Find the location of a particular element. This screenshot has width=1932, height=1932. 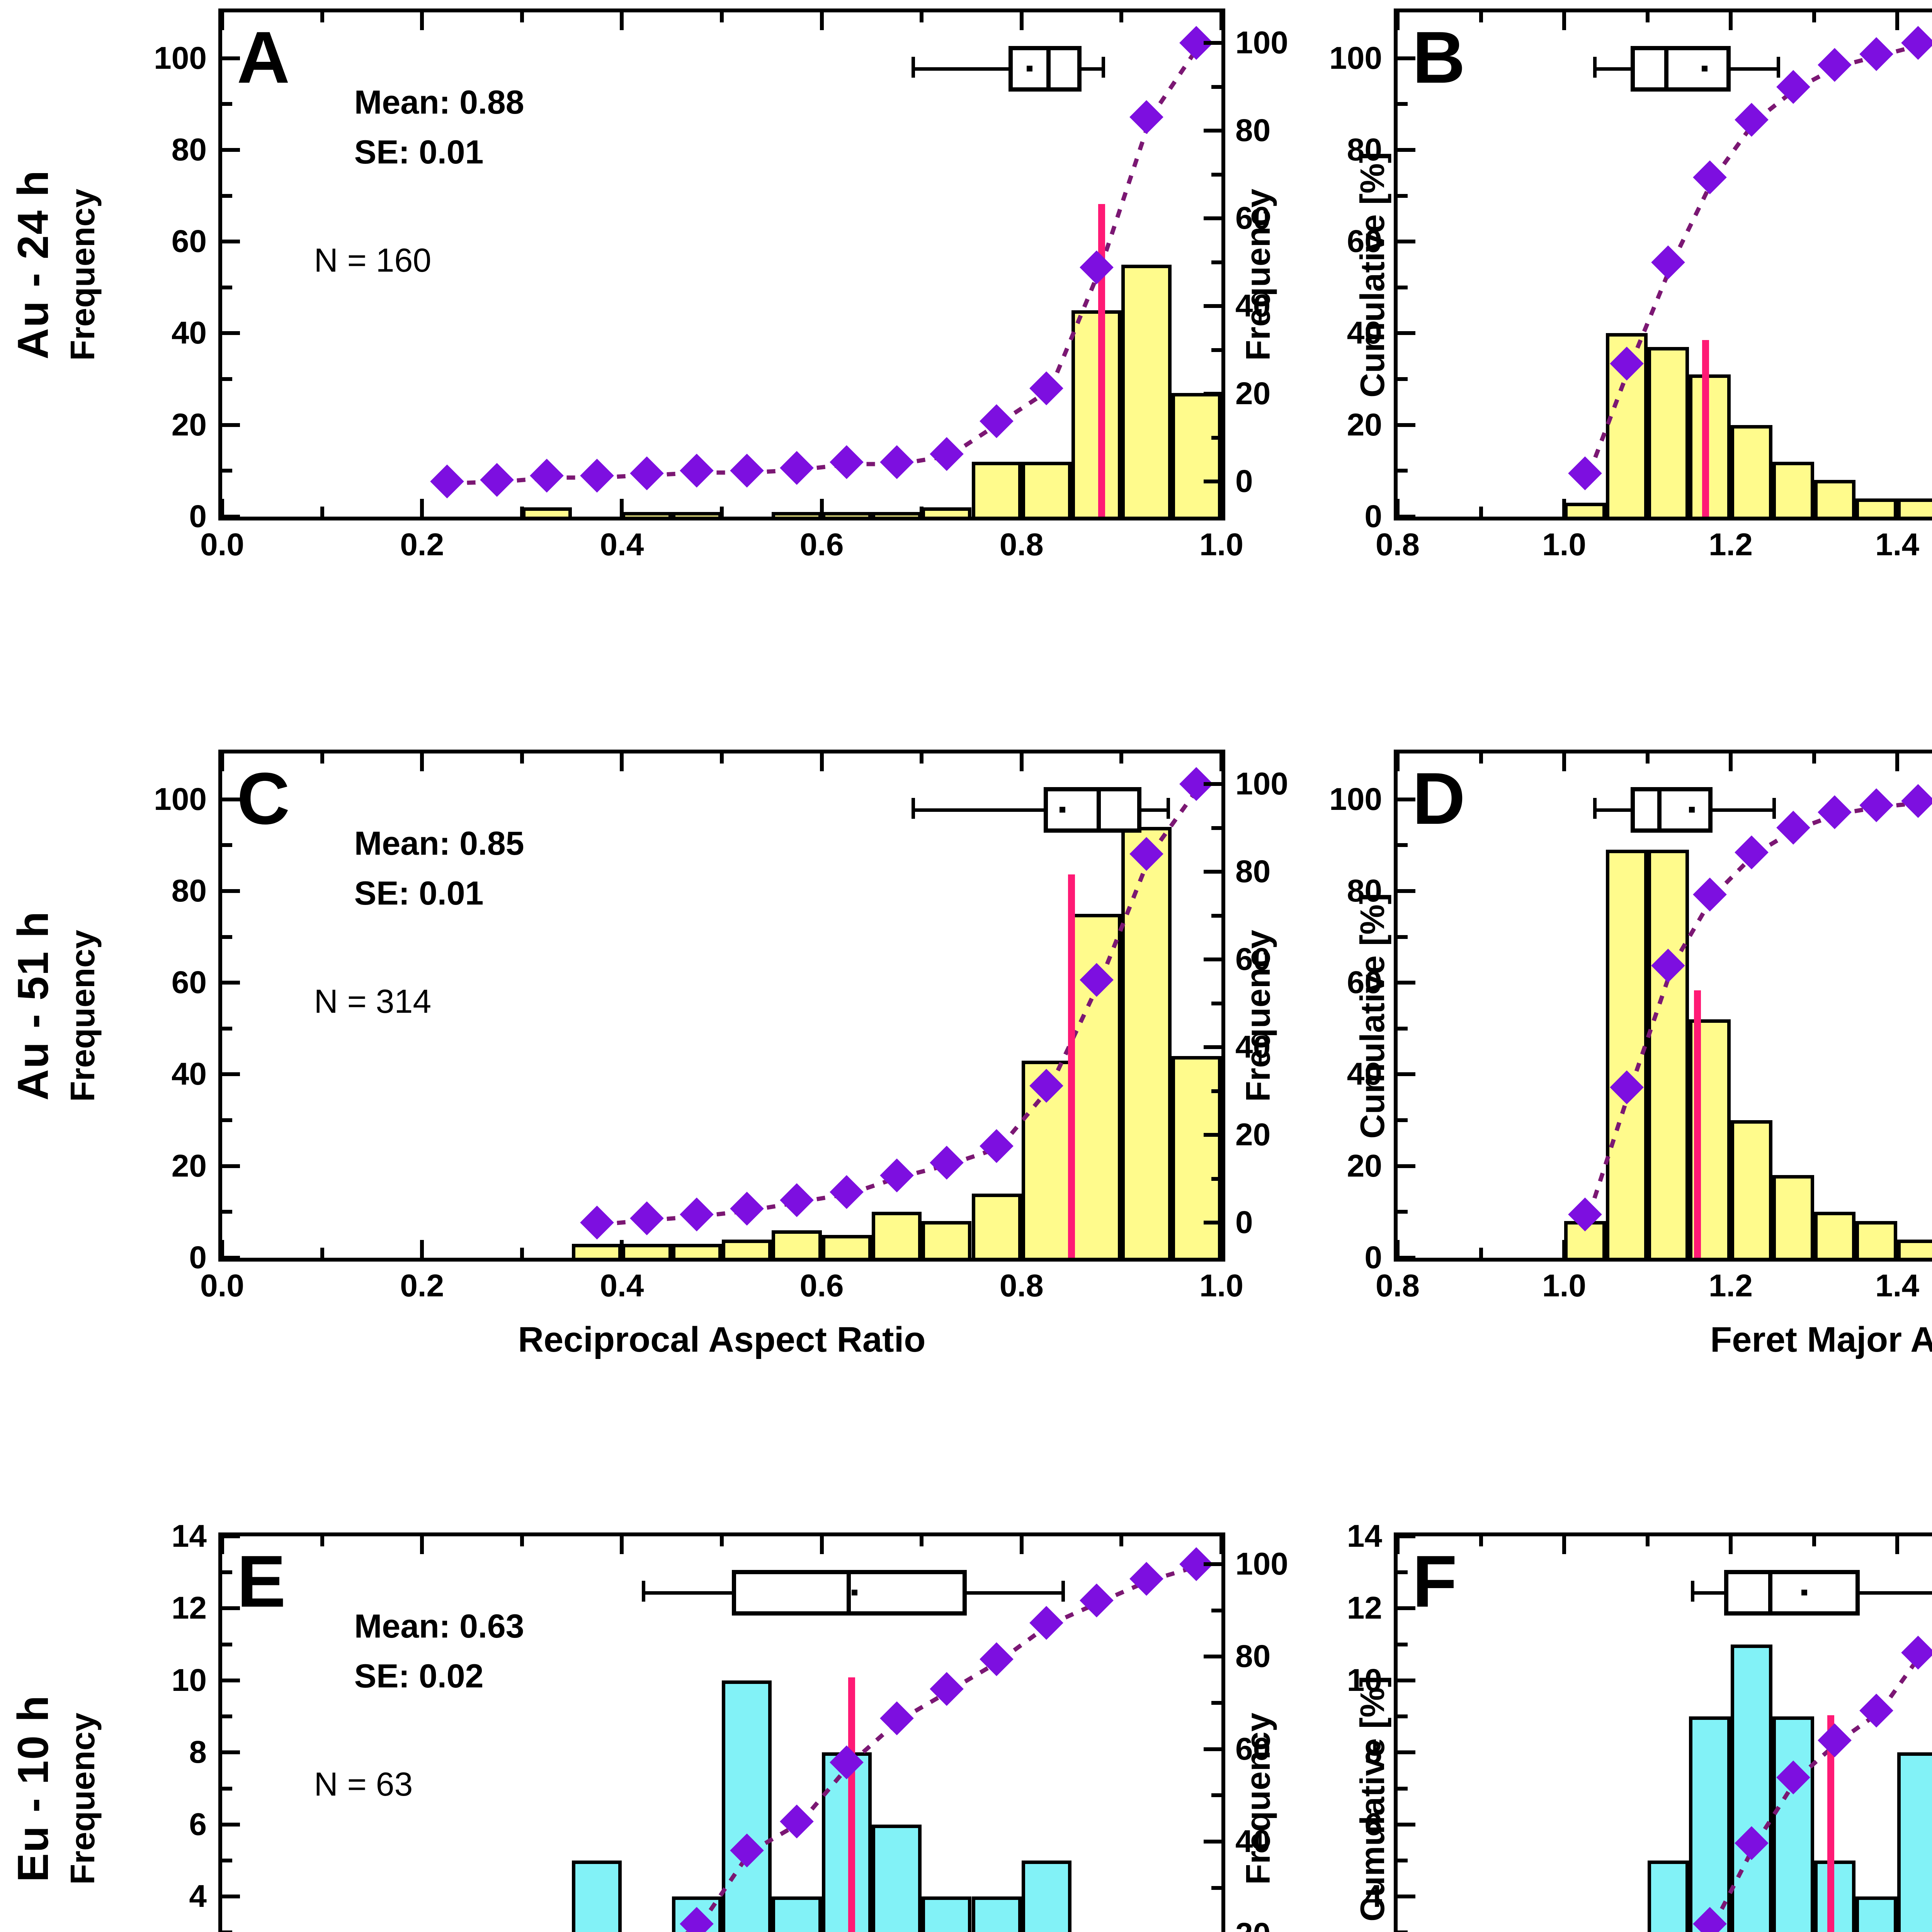

panel-letter-A: A is located at coordinates (264, 58).